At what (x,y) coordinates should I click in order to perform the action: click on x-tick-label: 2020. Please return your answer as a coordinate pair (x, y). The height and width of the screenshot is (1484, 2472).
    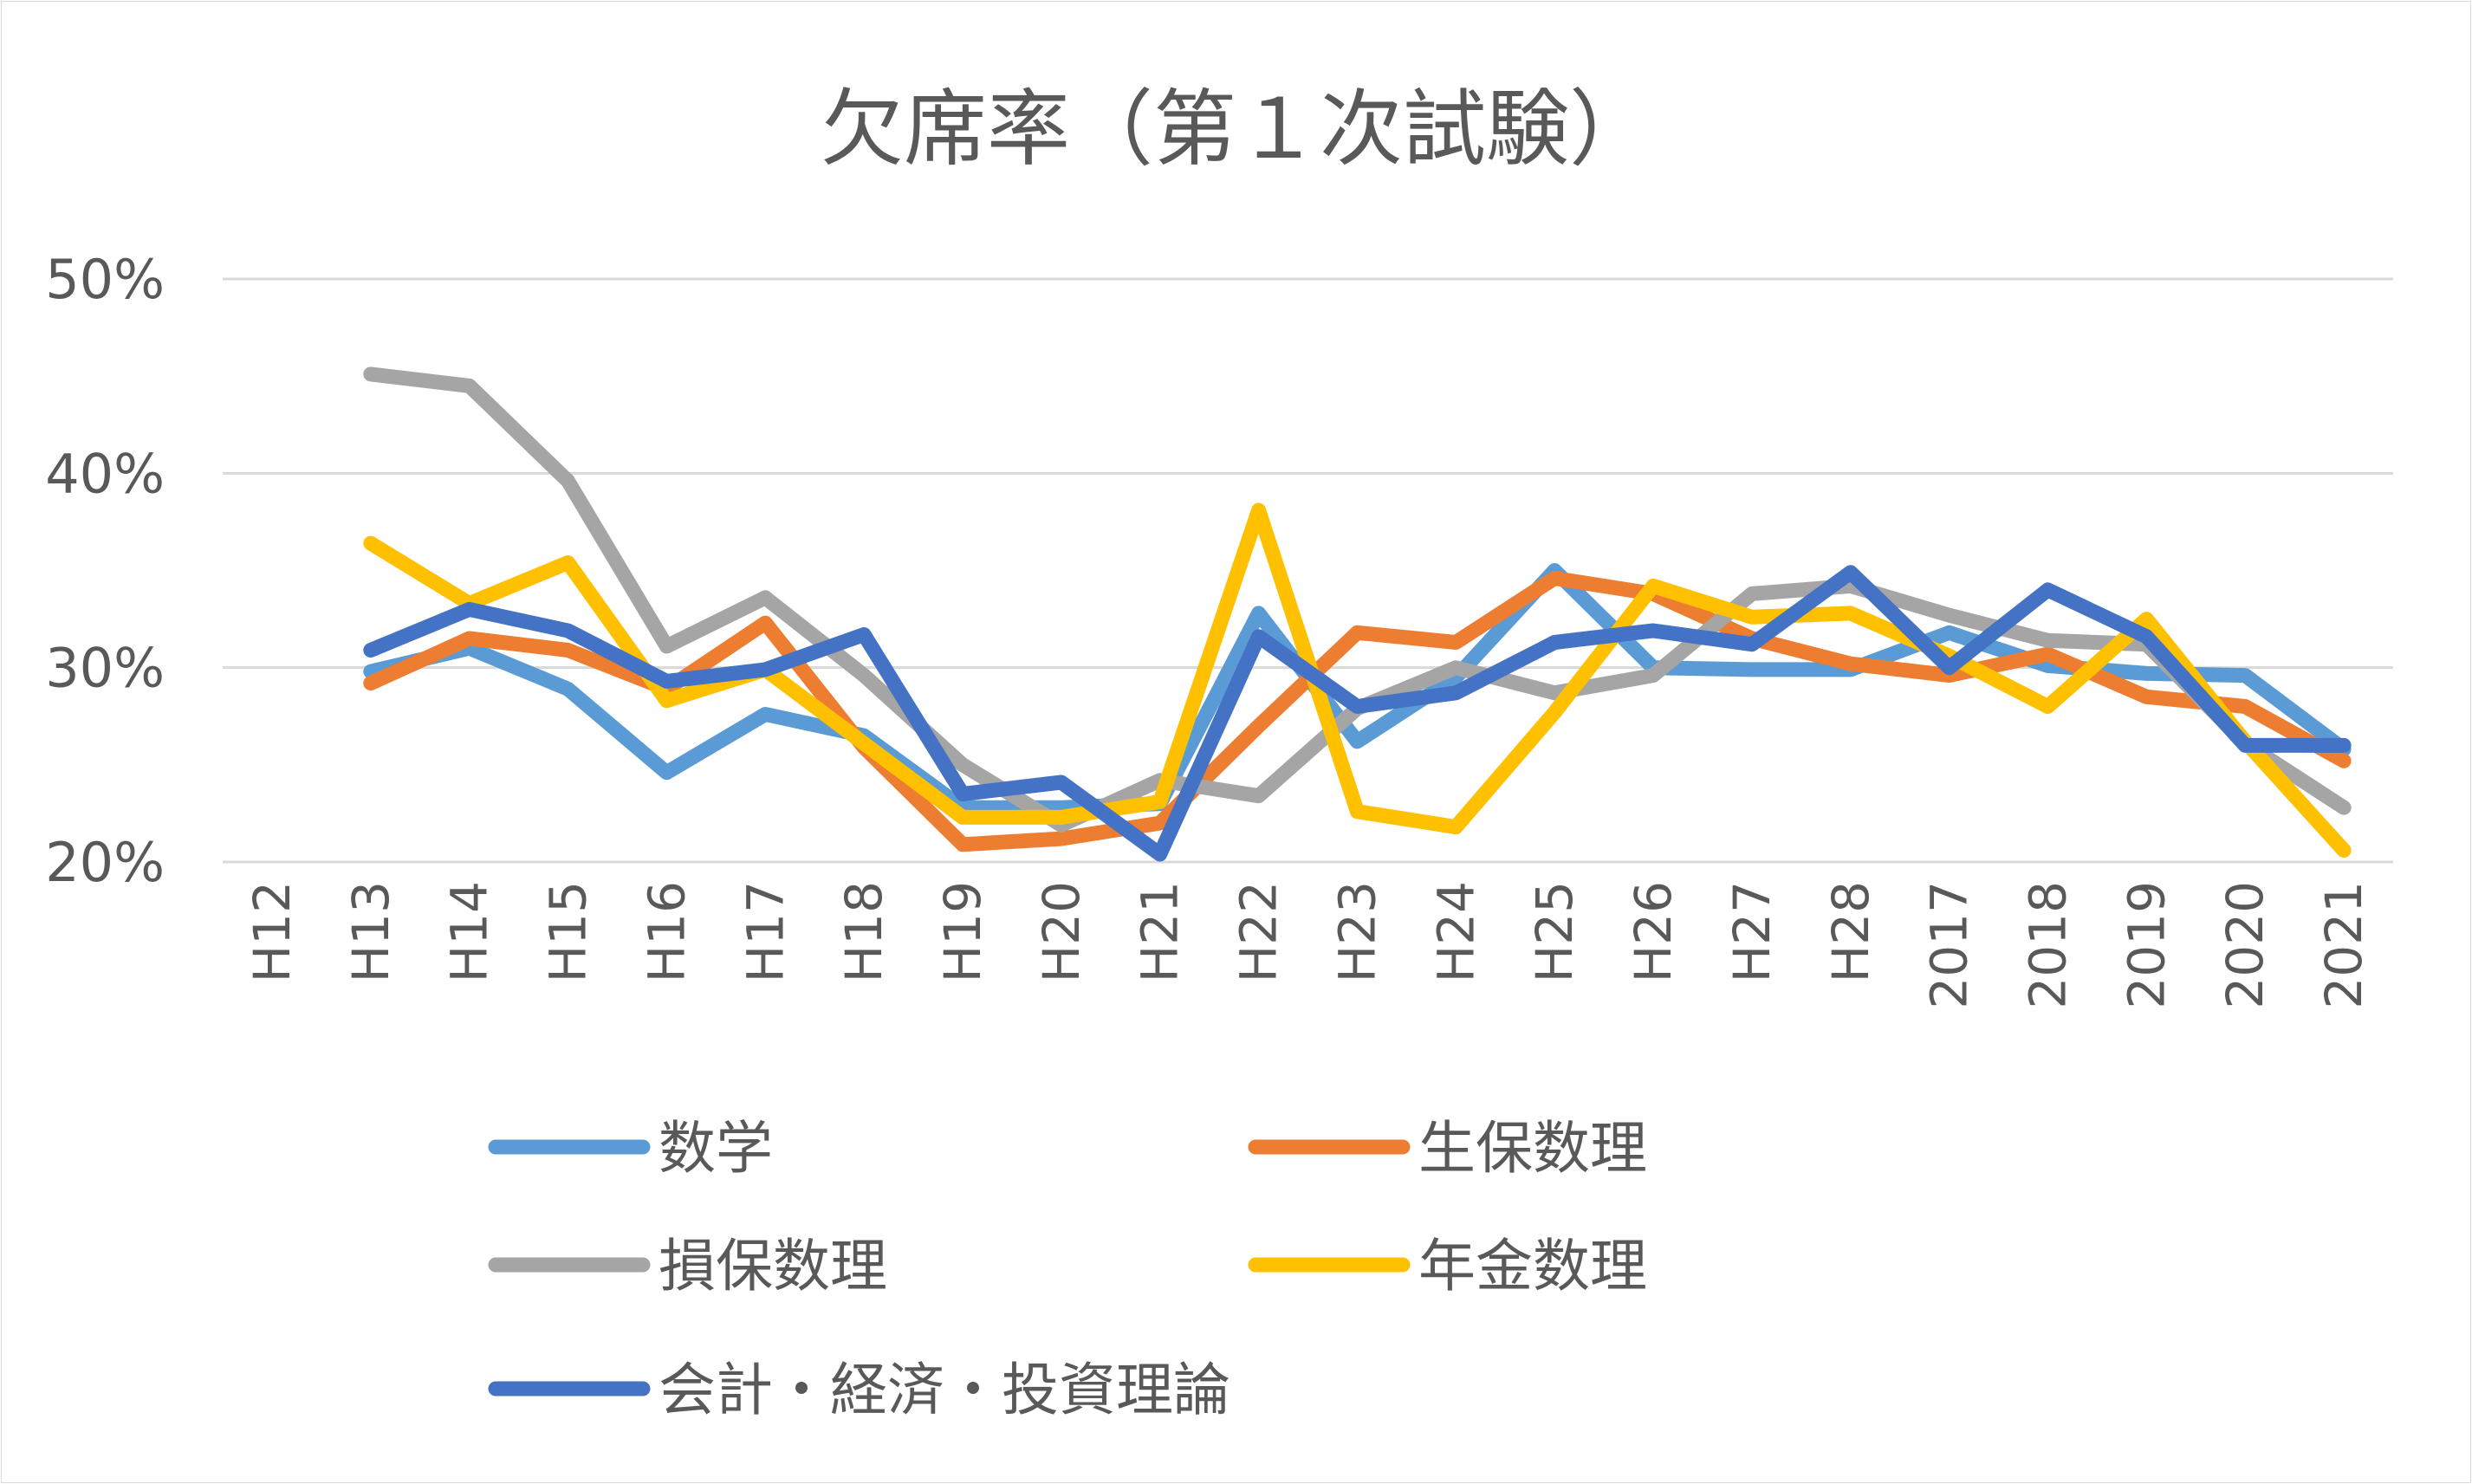
    Looking at the image, I should click on (2245, 945).